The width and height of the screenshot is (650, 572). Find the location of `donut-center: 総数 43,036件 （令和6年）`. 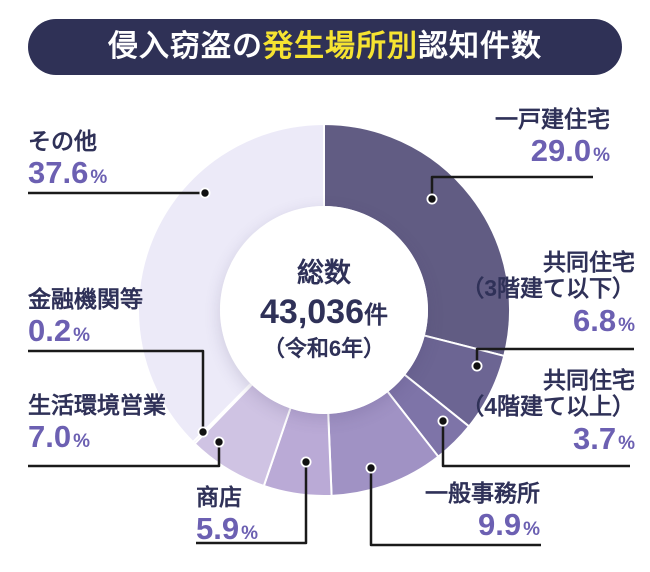

donut-center: 総数 43,036件 （令和6年） is located at coordinates (324, 310).